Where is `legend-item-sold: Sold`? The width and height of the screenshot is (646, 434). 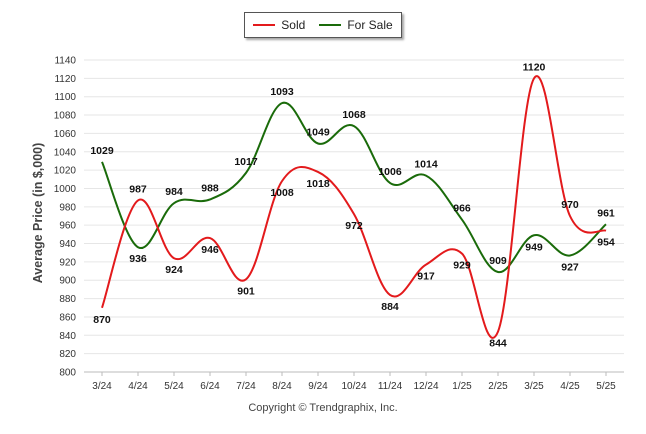 legend-item-sold: Sold is located at coordinates (279, 25).